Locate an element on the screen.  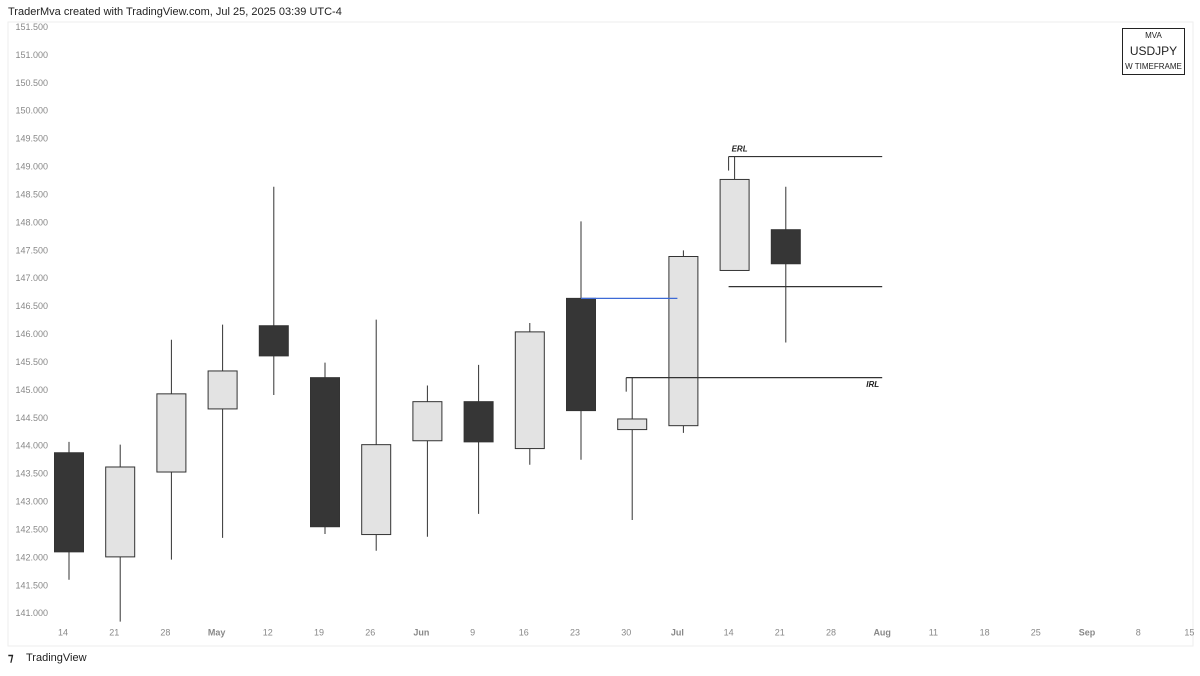
y-tick-label: 143.500 is located at coordinates (31, 474).